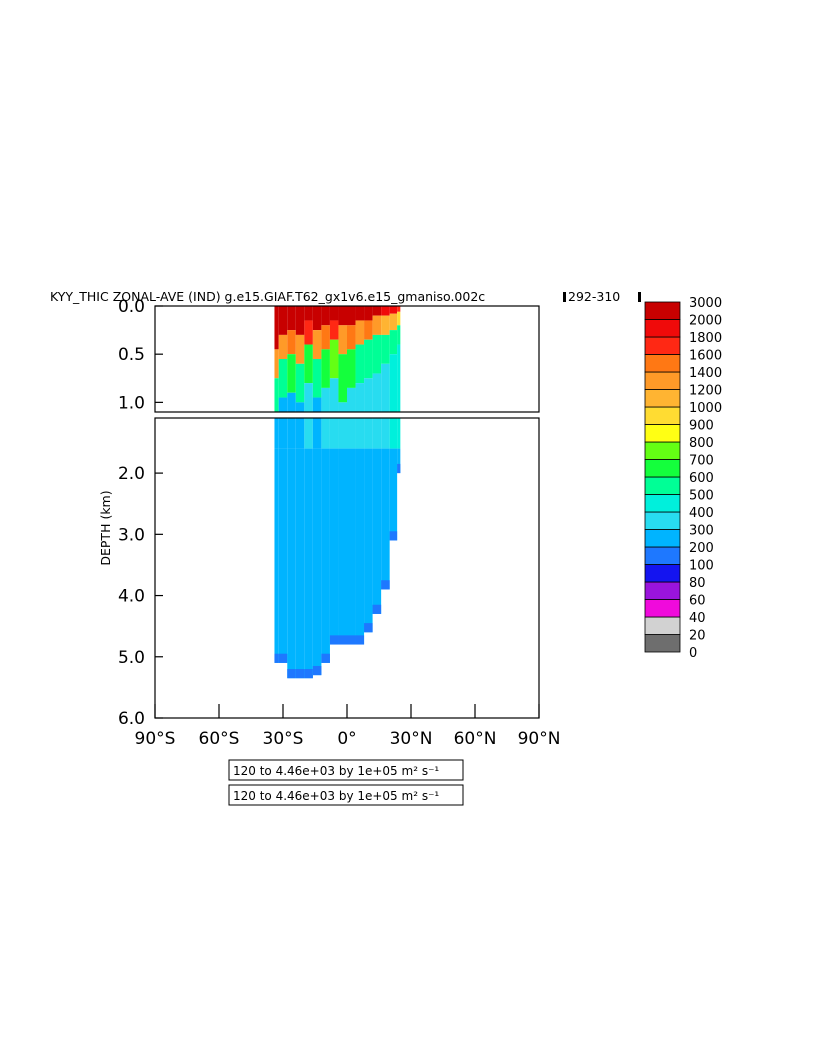 Image resolution: width=818 pixels, height=1055 pixels. I want to click on colorbar-label: 0, so click(693, 653).